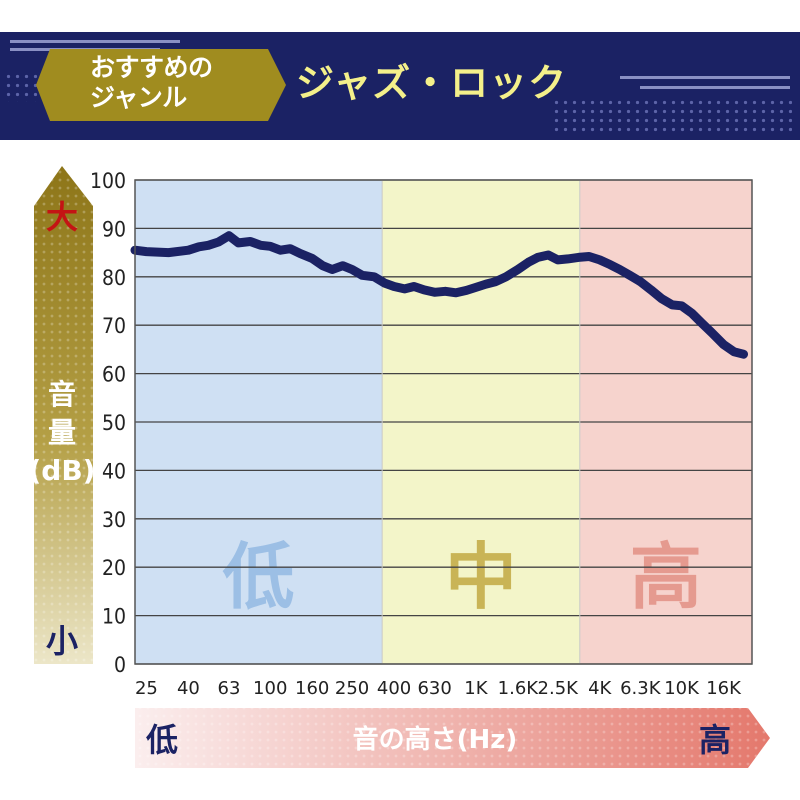  What do you see at coordinates (682, 688) in the screenshot?
I see `x-tick-10K: 10K` at bounding box center [682, 688].